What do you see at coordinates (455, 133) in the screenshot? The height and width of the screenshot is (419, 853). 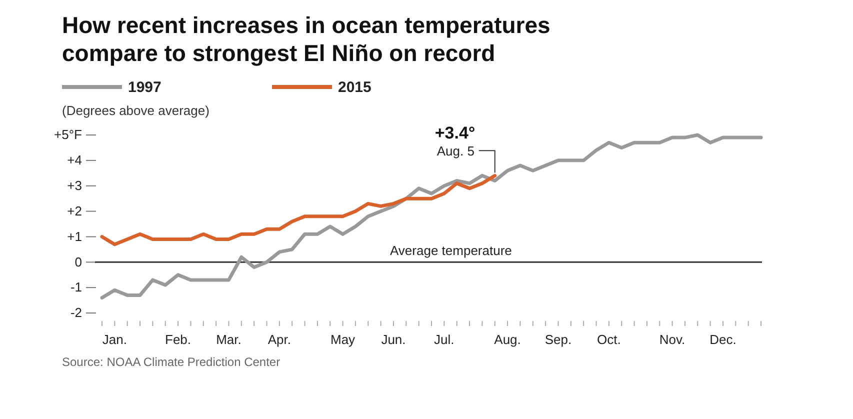 I see `annotation: +3.4°` at bounding box center [455, 133].